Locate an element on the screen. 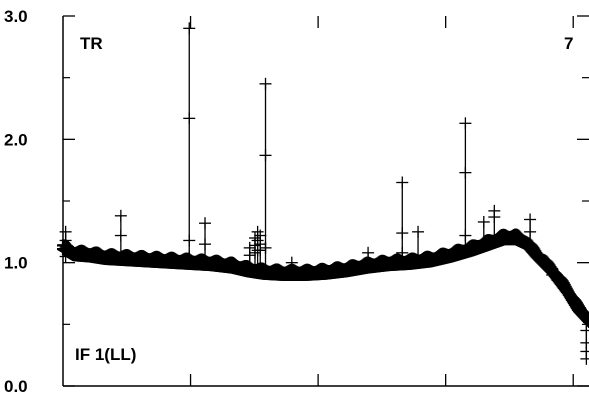  y-tick-label: 1.0 is located at coordinates (16, 263).